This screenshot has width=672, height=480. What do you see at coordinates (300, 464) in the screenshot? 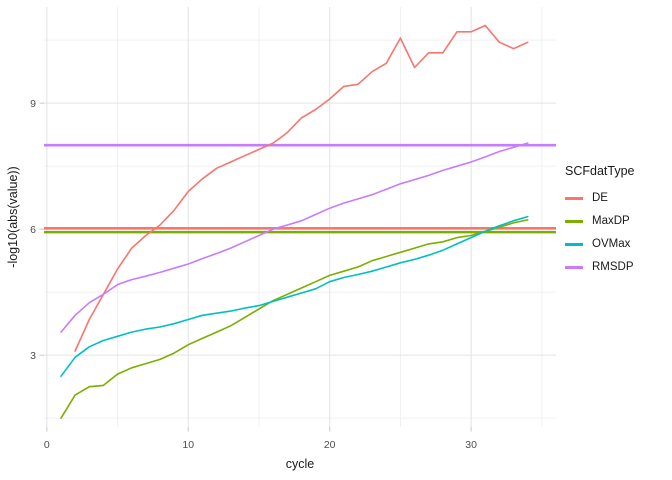
I see `x-axis-title: cycle` at bounding box center [300, 464].